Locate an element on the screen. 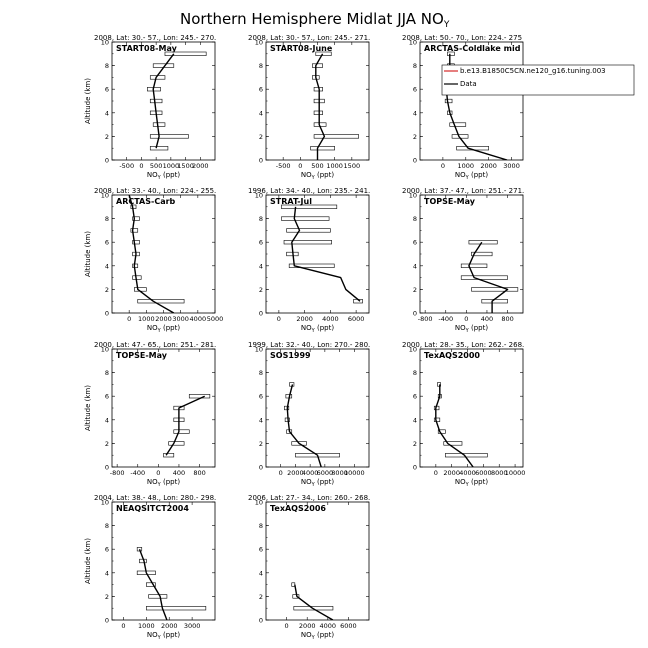 This screenshot has height=648, width=648. panel-header: 2006, Lat: 27.- 34., Lon: 260.- 268. is located at coordinates (309, 498).